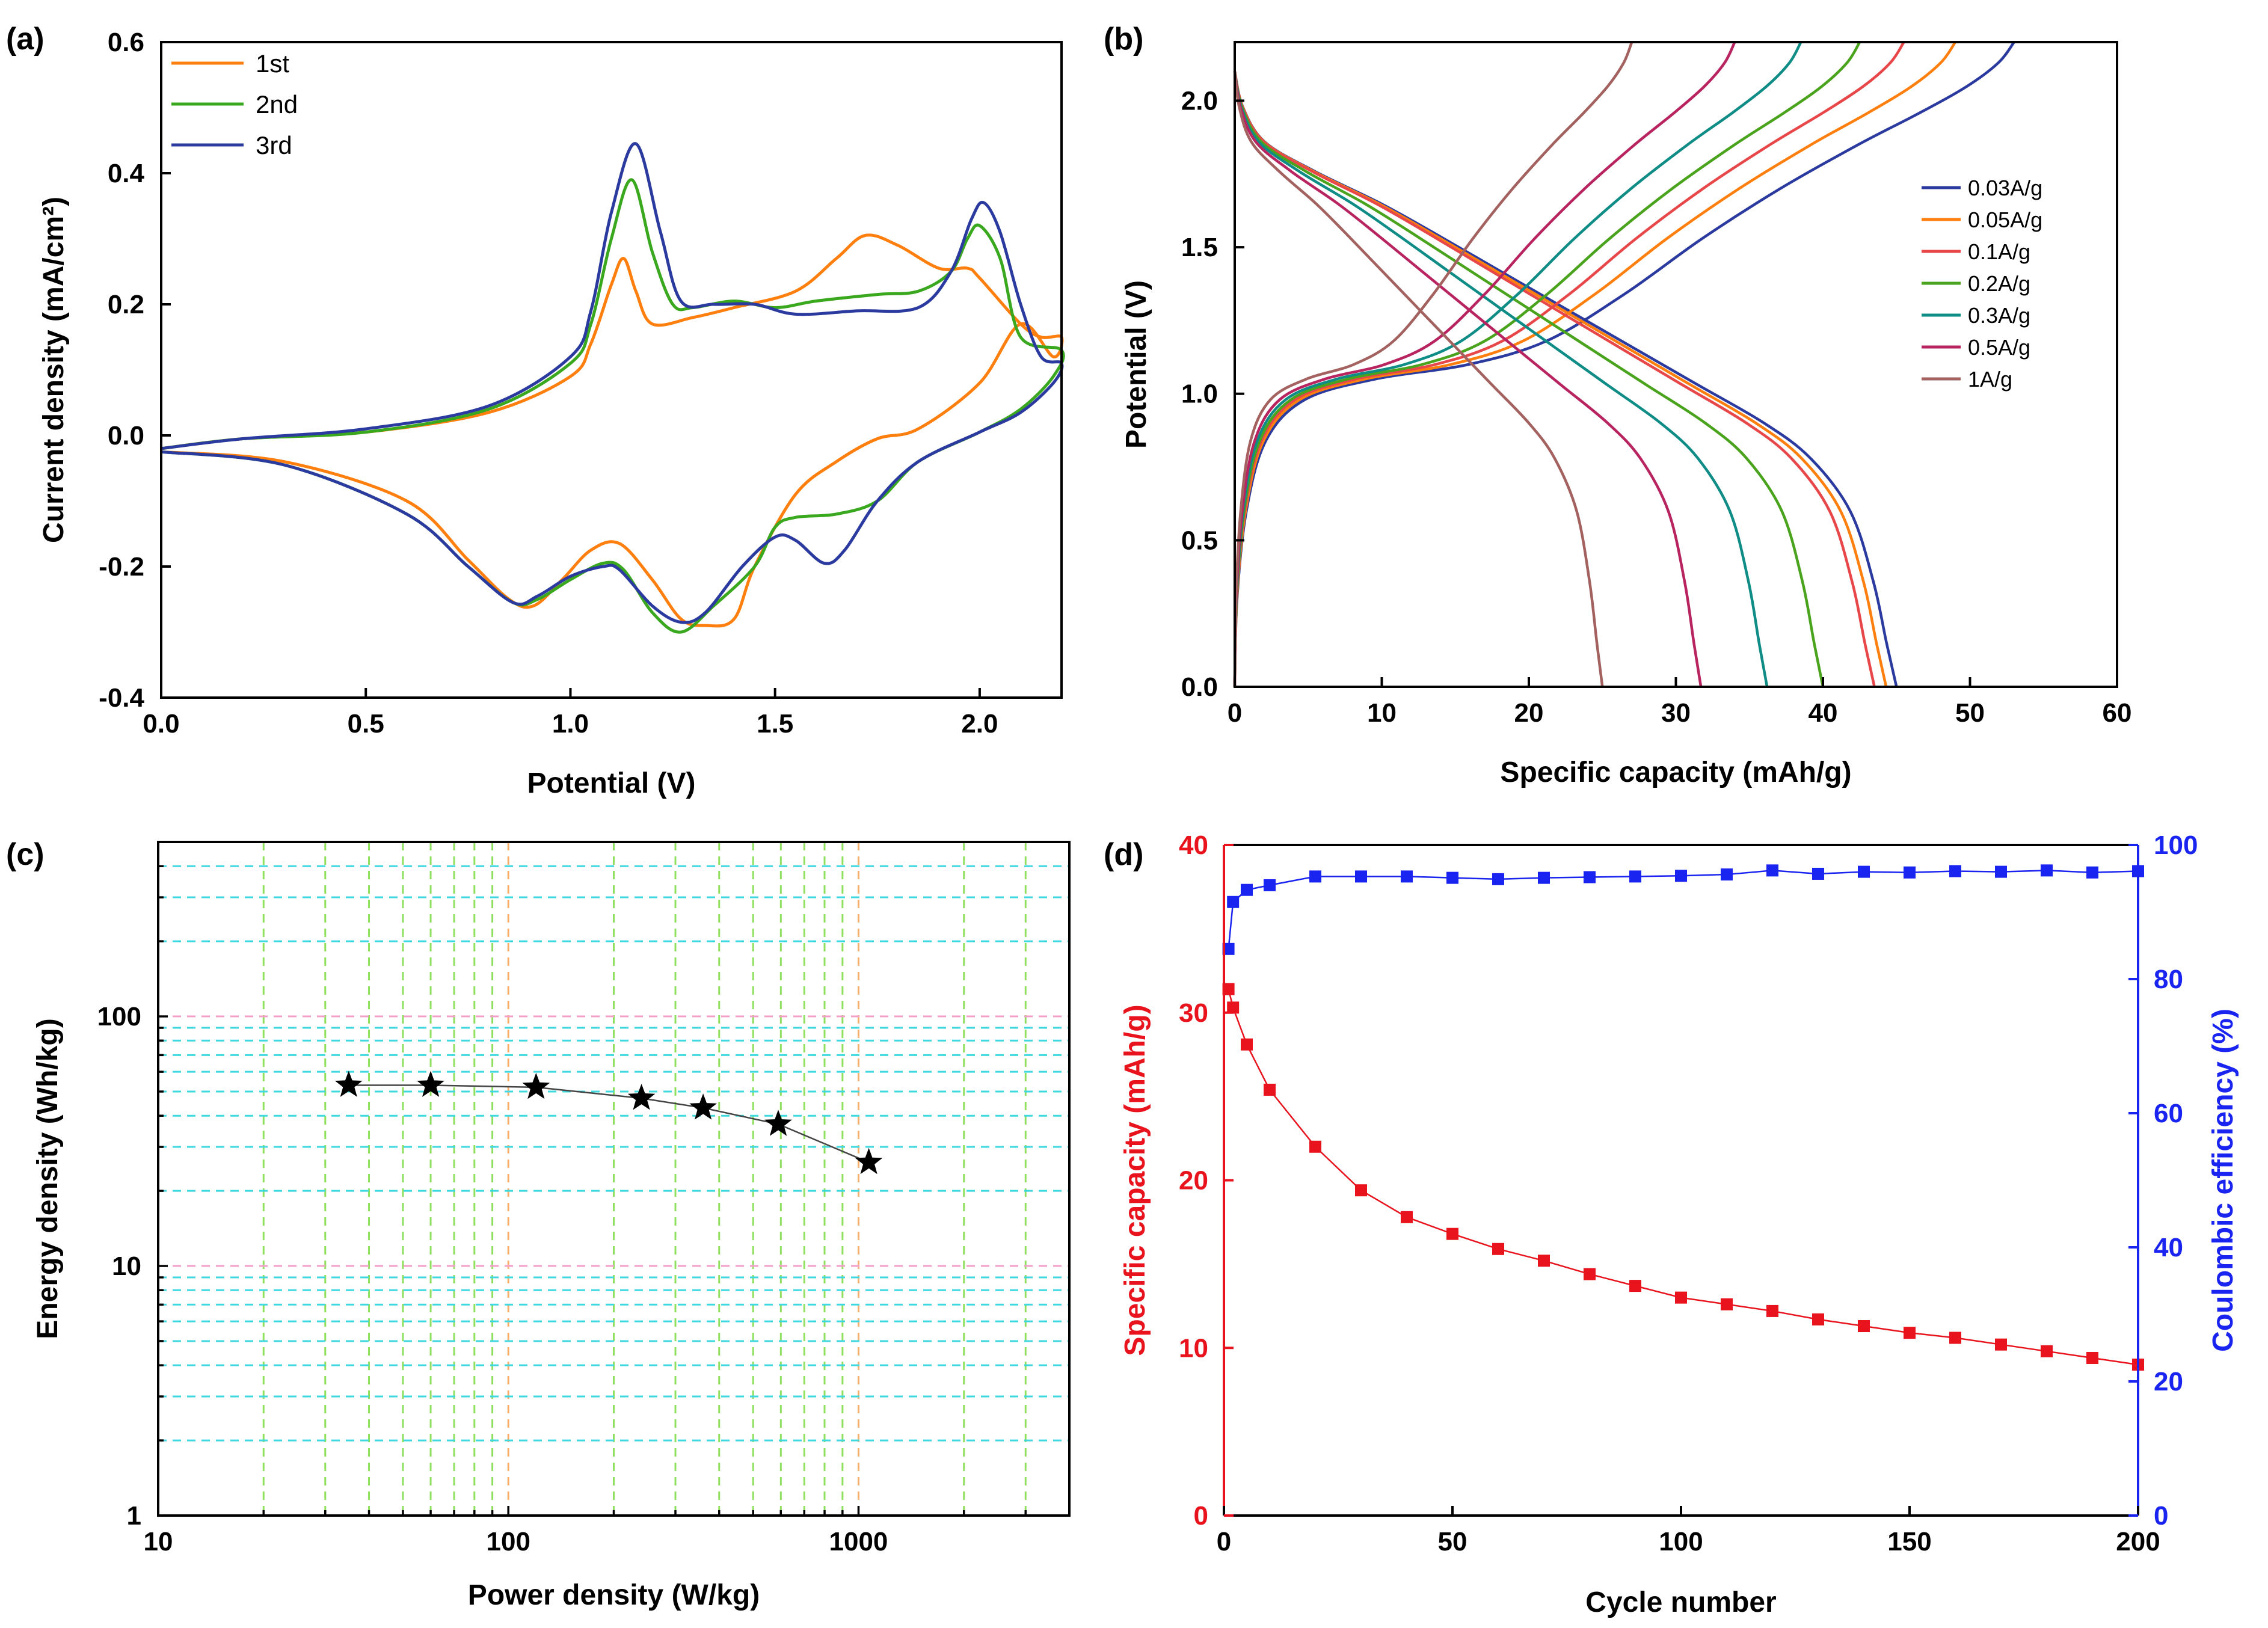  I want to click on x-tick-label: 2.0, so click(980, 724).